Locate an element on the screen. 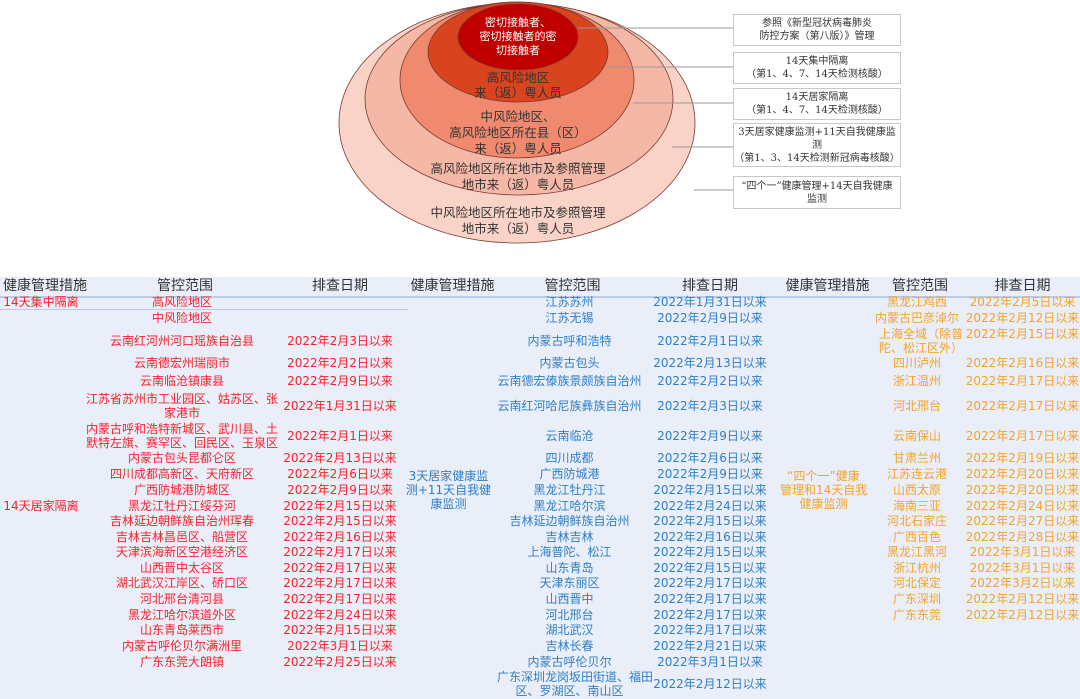 The image size is (1080, 699). risk-level-label: 中风险地区、 is located at coordinates (517, 116).